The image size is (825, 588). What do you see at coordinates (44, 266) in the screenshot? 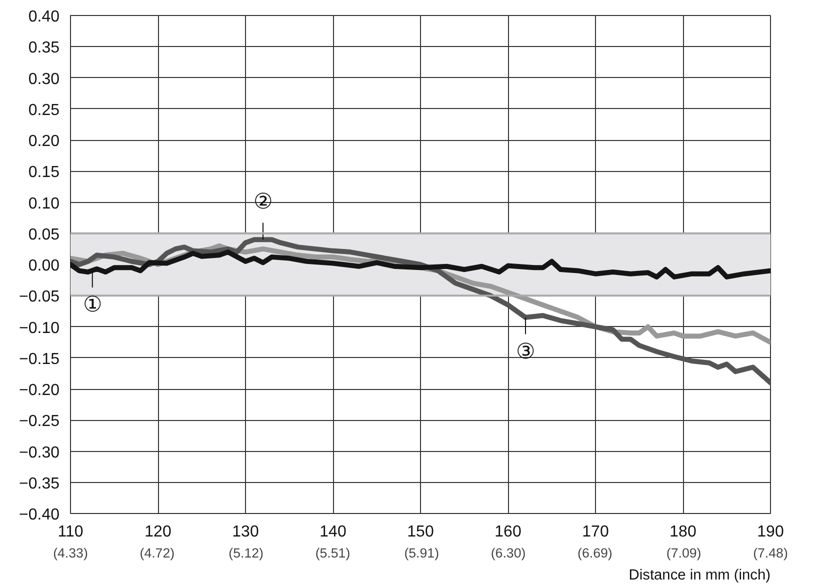
I see `y-tick-label: 0.00` at bounding box center [44, 266].